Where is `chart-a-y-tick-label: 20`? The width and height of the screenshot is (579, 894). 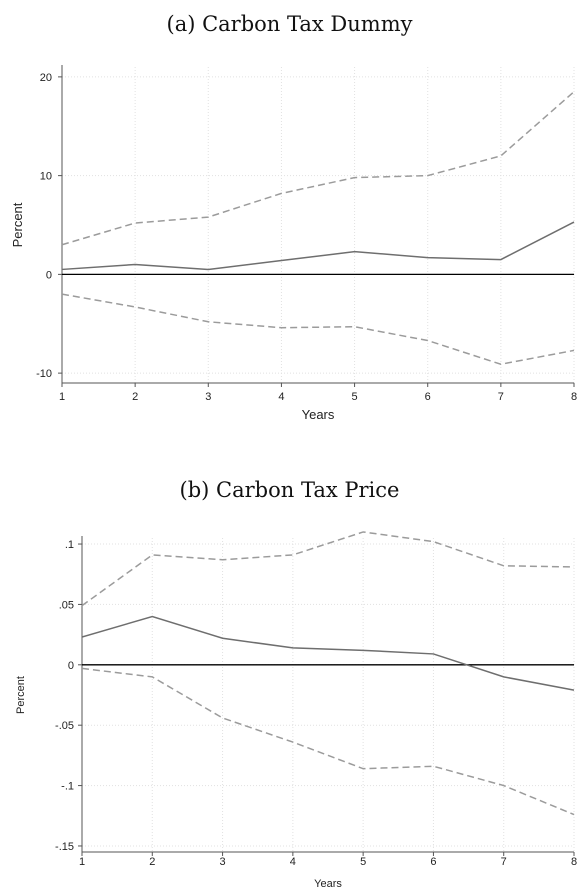 chart-a-y-tick-label: 20 is located at coordinates (46, 78).